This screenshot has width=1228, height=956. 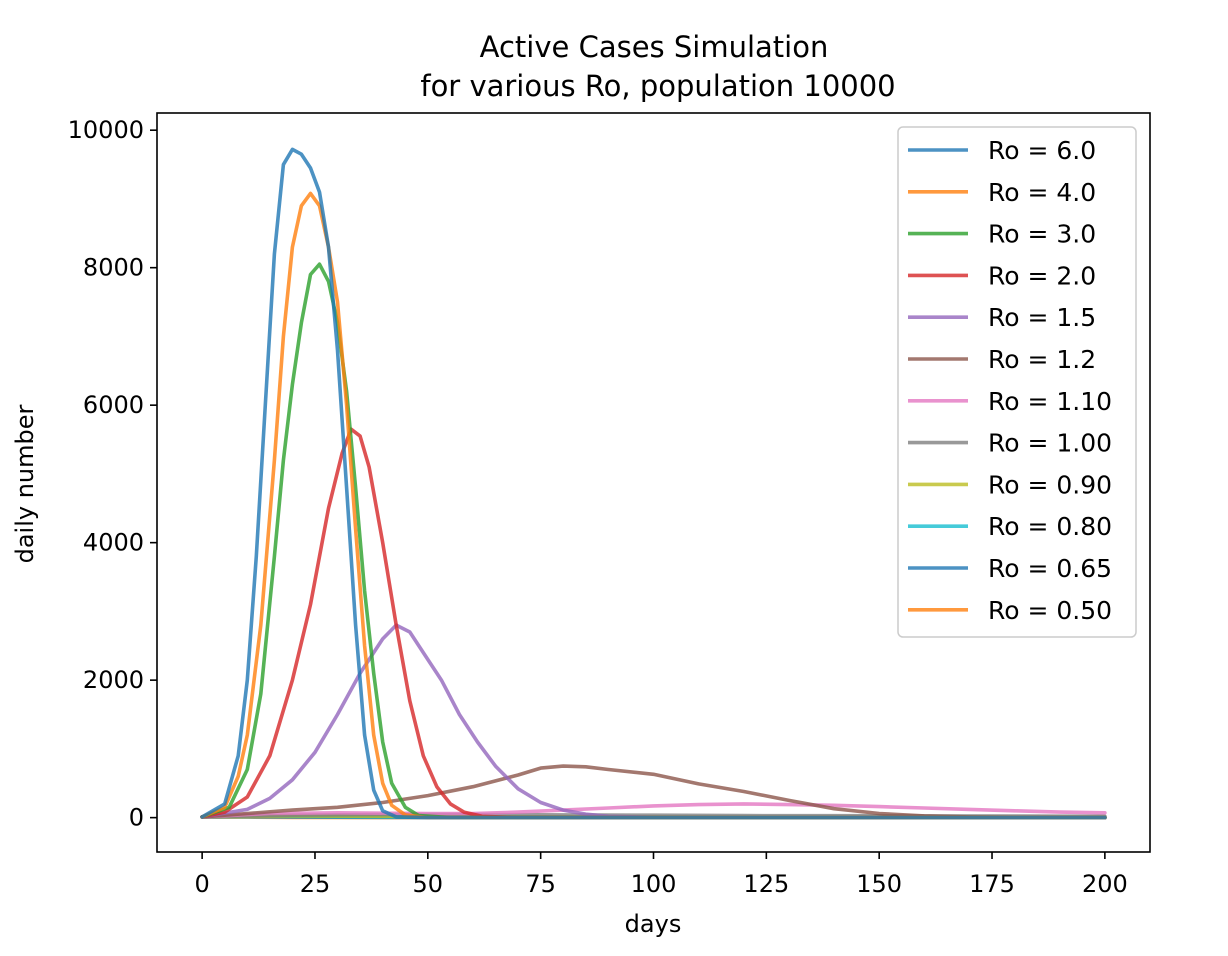 I want to click on x-tick-label-8: 200, so click(x=1105, y=884).